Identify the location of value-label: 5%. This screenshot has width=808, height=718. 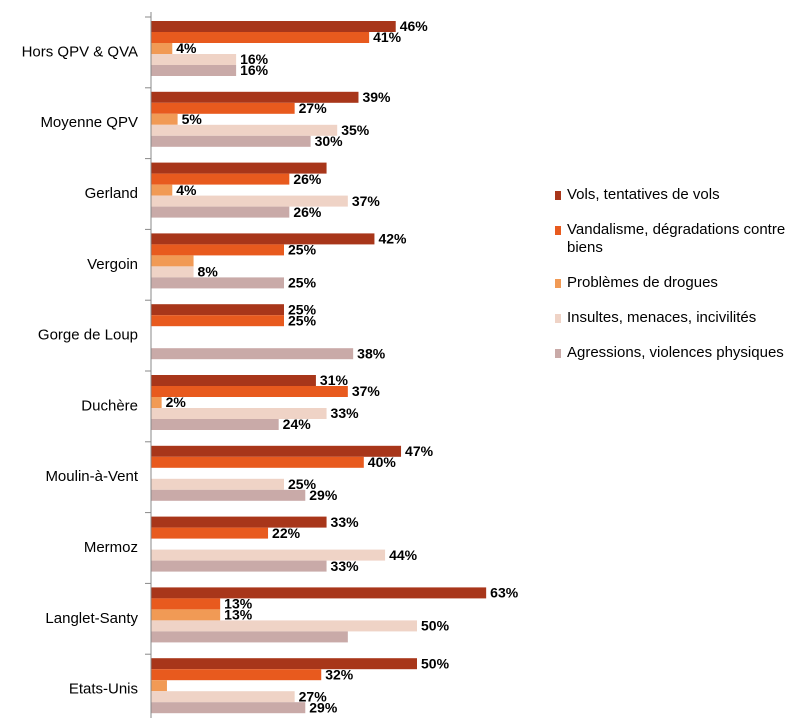
(192, 119).